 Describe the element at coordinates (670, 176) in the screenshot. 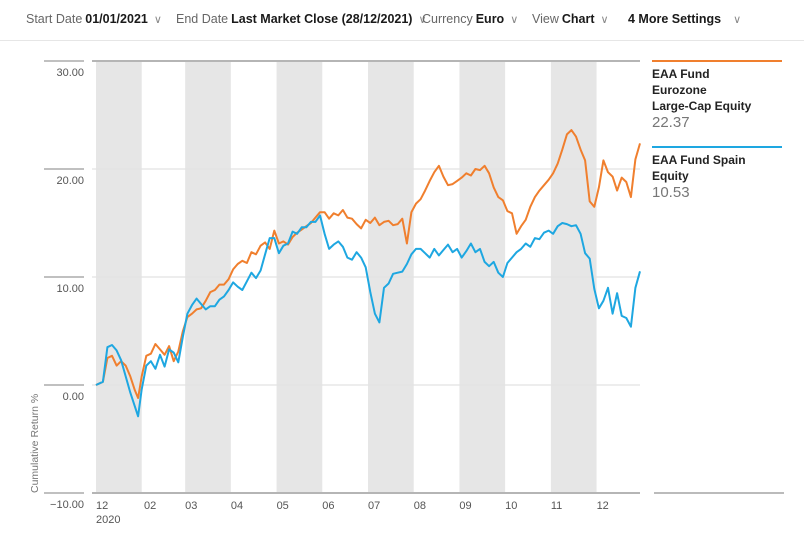

I see `legend-series-name: Equity` at that location.